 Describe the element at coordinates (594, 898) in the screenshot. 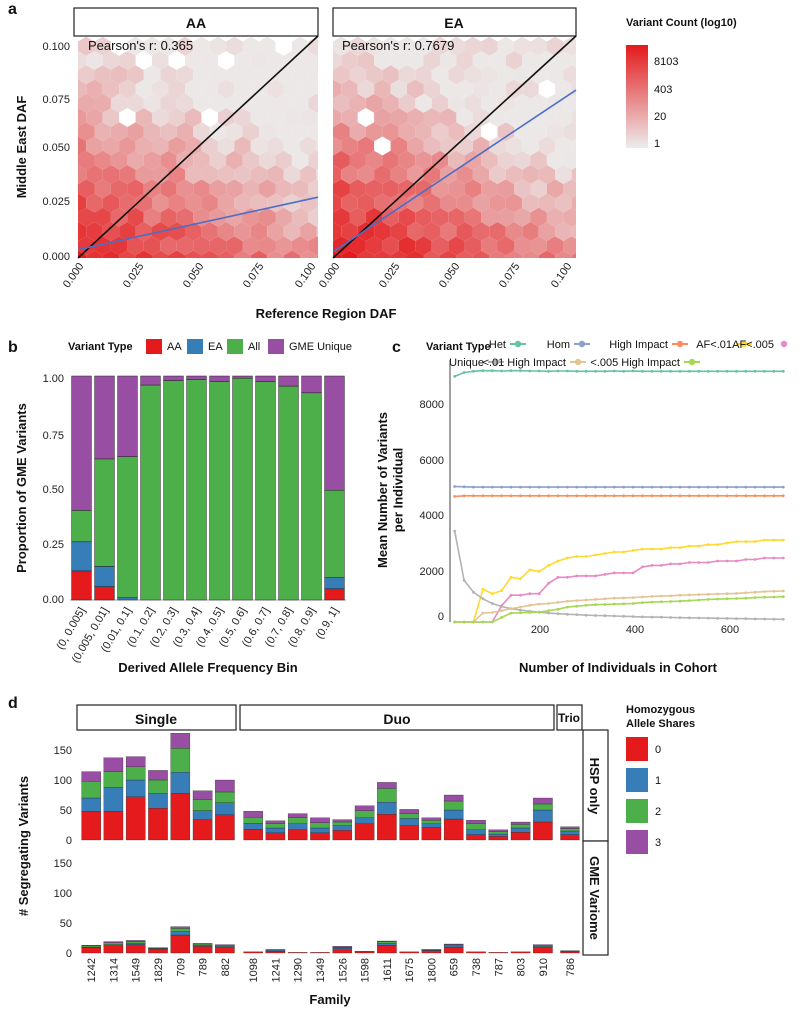

I see `facet-title-gme: GME Variome` at that location.